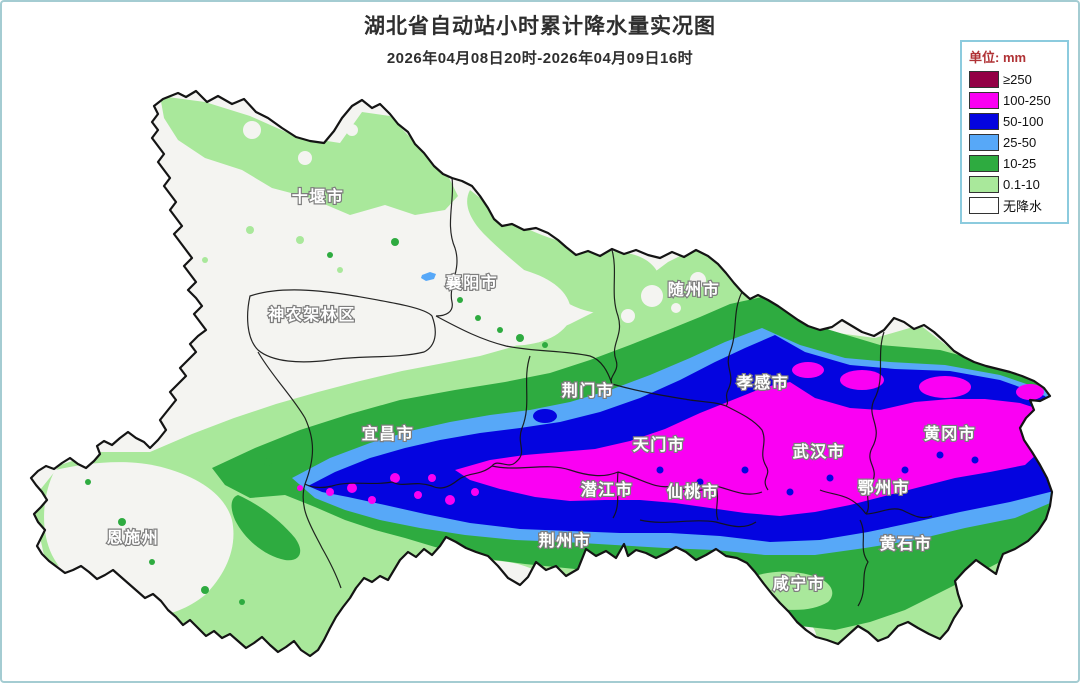  I want to click on legend-row: 无降水, so click(1015, 205).